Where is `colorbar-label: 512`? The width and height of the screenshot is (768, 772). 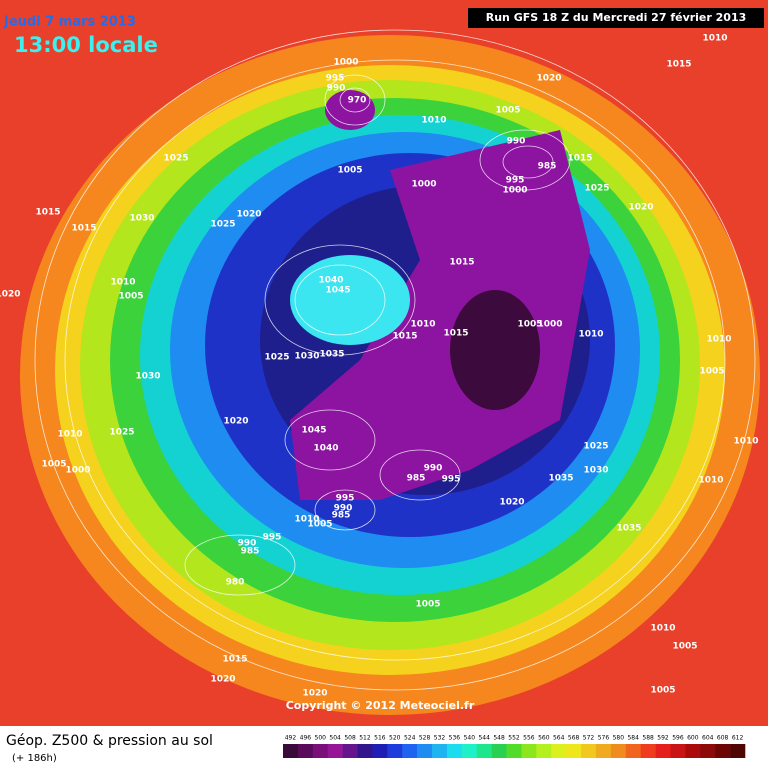 colorbar-label: 512 is located at coordinates (365, 738).